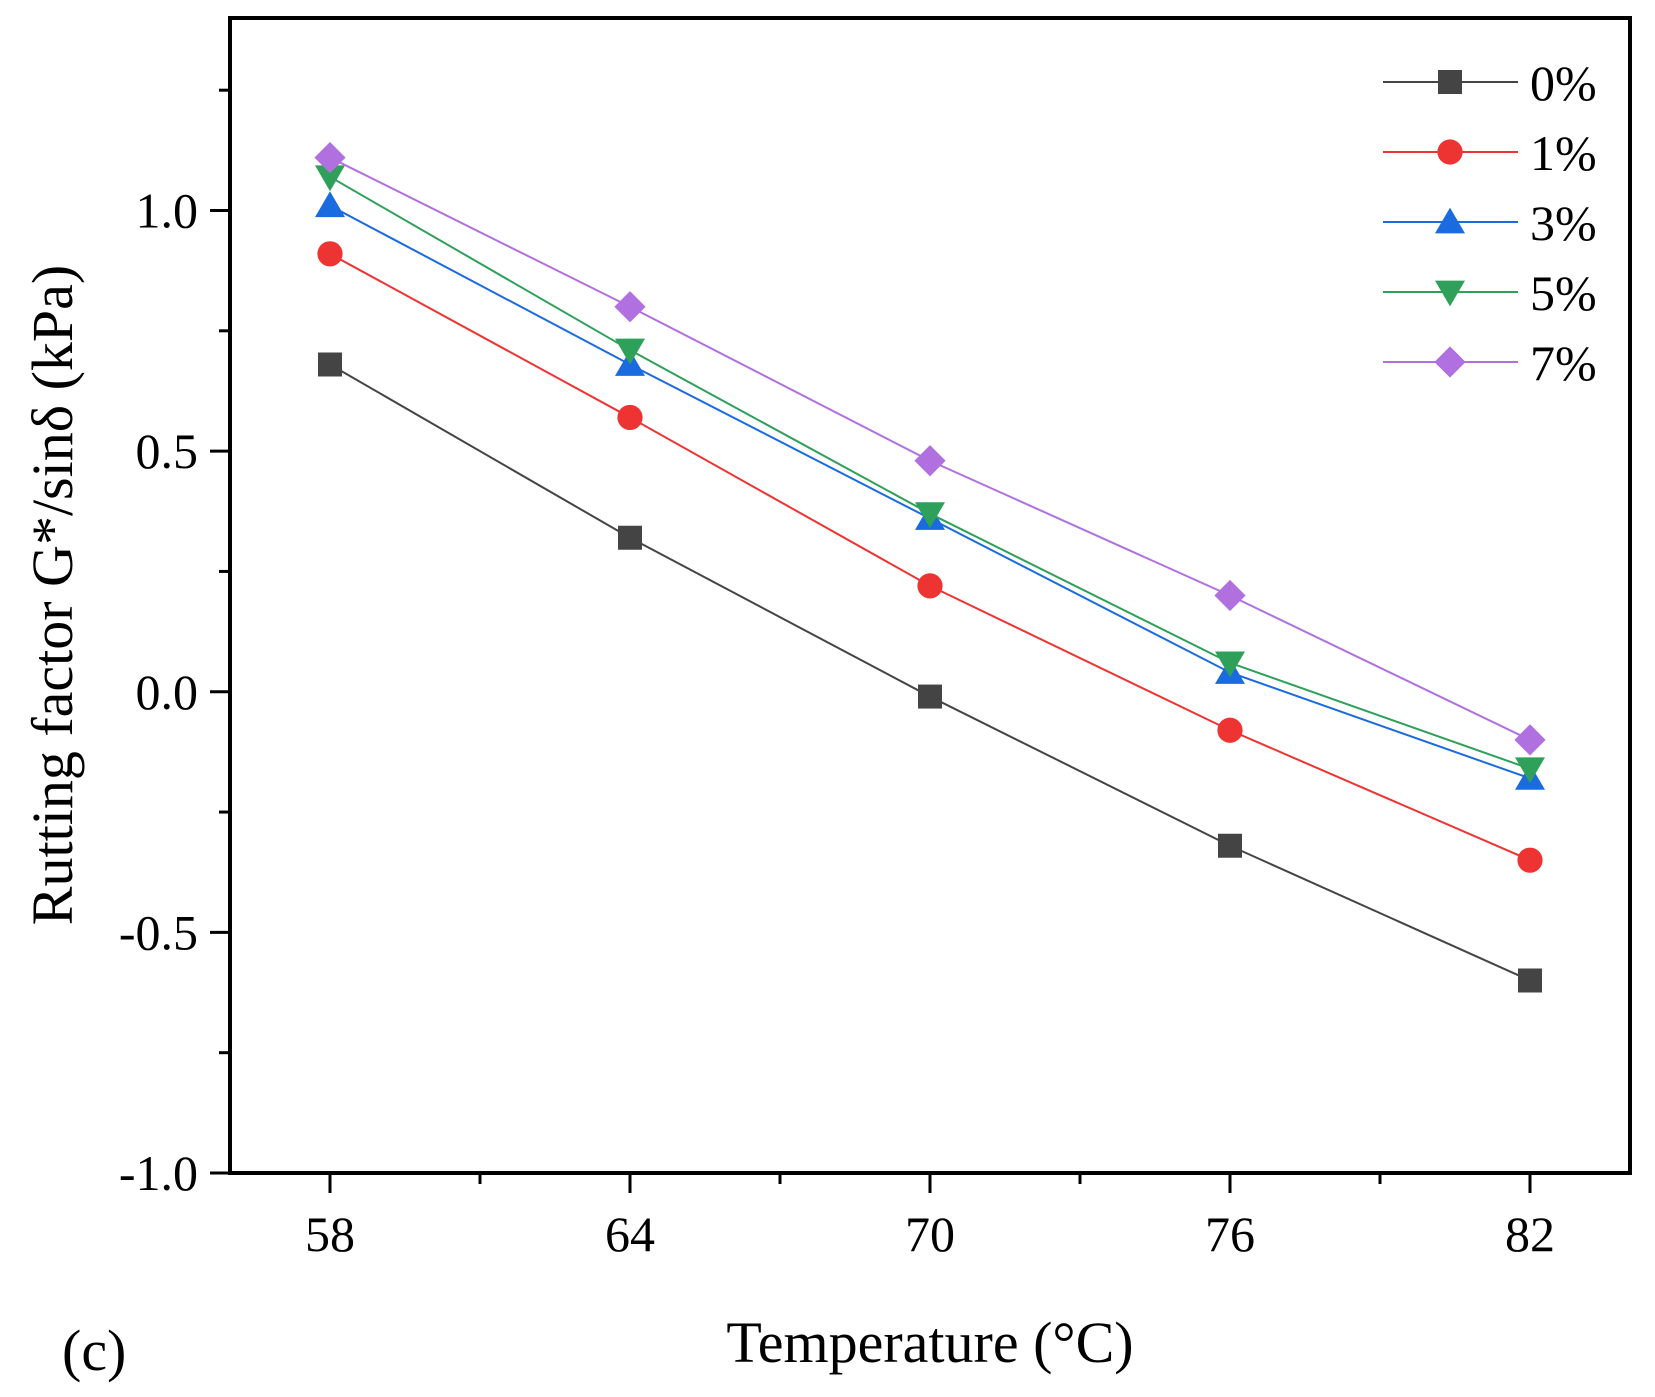 The height and width of the screenshot is (1397, 1655). What do you see at coordinates (167, 451) in the screenshot?
I see `y-tick-label: 0.5` at bounding box center [167, 451].